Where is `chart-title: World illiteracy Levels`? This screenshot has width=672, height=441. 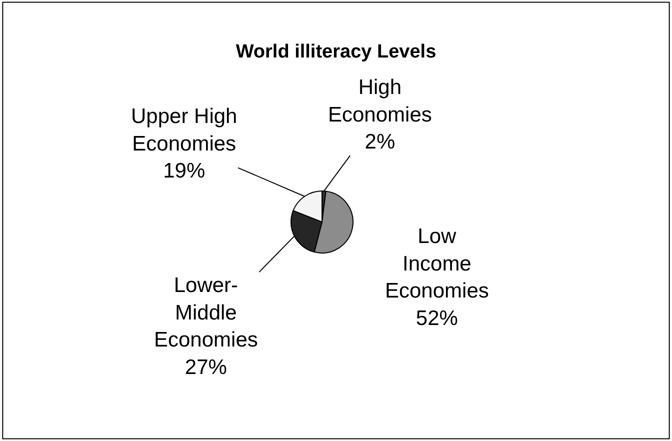 chart-title: World illiteracy Levels is located at coordinates (336, 51).